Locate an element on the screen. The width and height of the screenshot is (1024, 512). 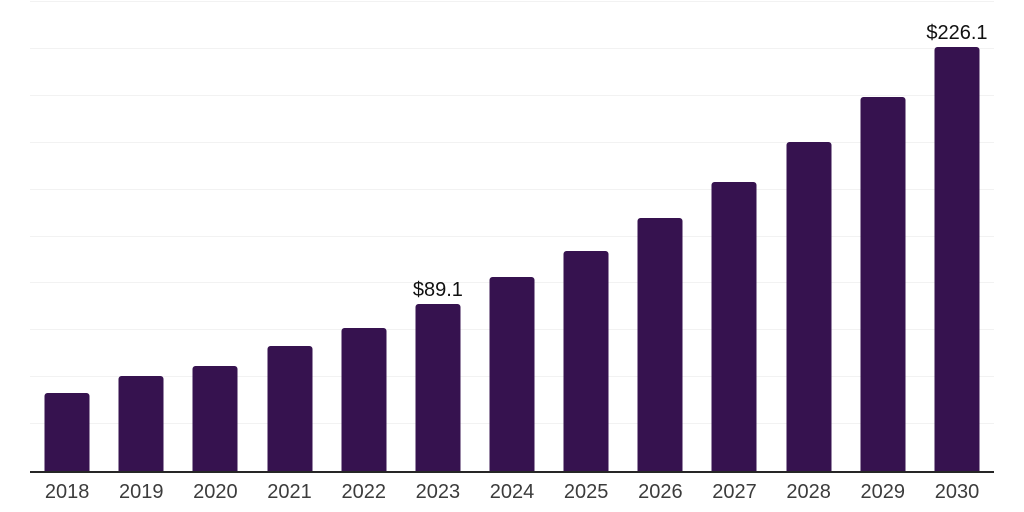
bar-column-2026 is located at coordinates (660, 236).